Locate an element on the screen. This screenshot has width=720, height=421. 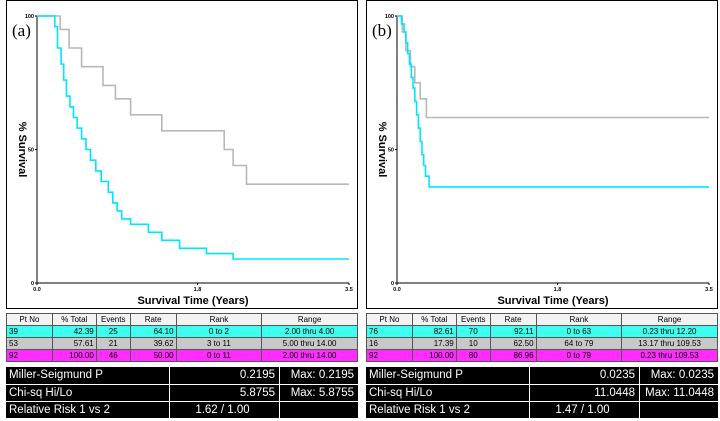
chi-square-row: Chi-sq Hi/Lo 5.8755 Max: 5.8755 is located at coordinates (182, 392).